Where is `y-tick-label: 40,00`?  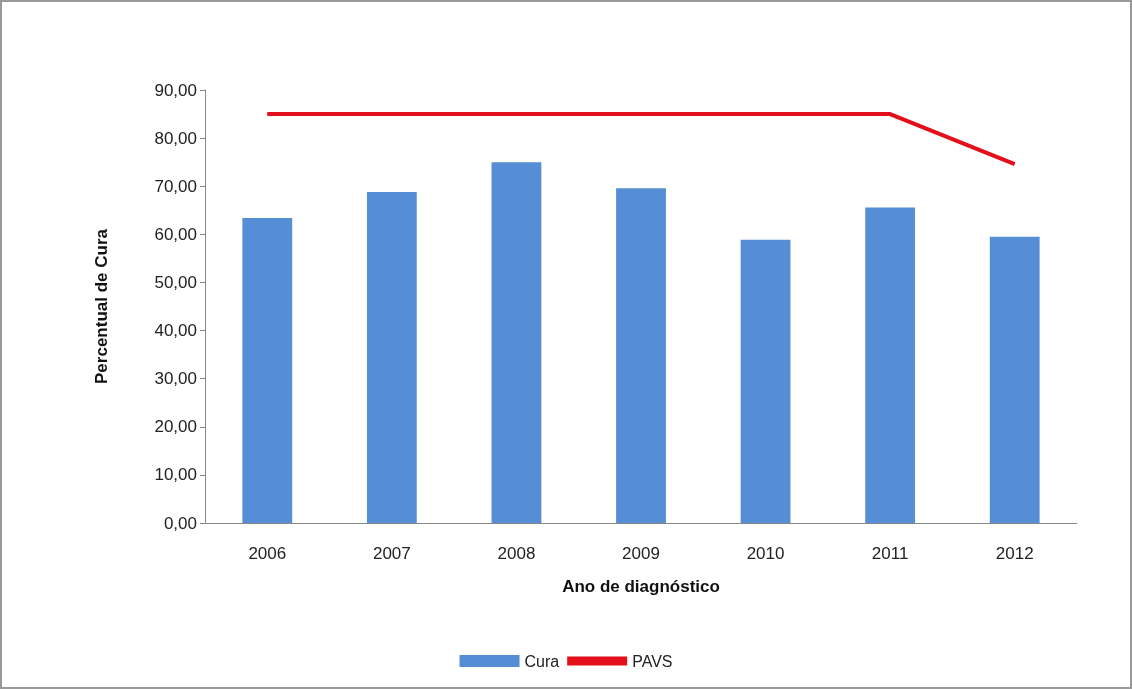
y-tick-label: 40,00 is located at coordinates (175, 331).